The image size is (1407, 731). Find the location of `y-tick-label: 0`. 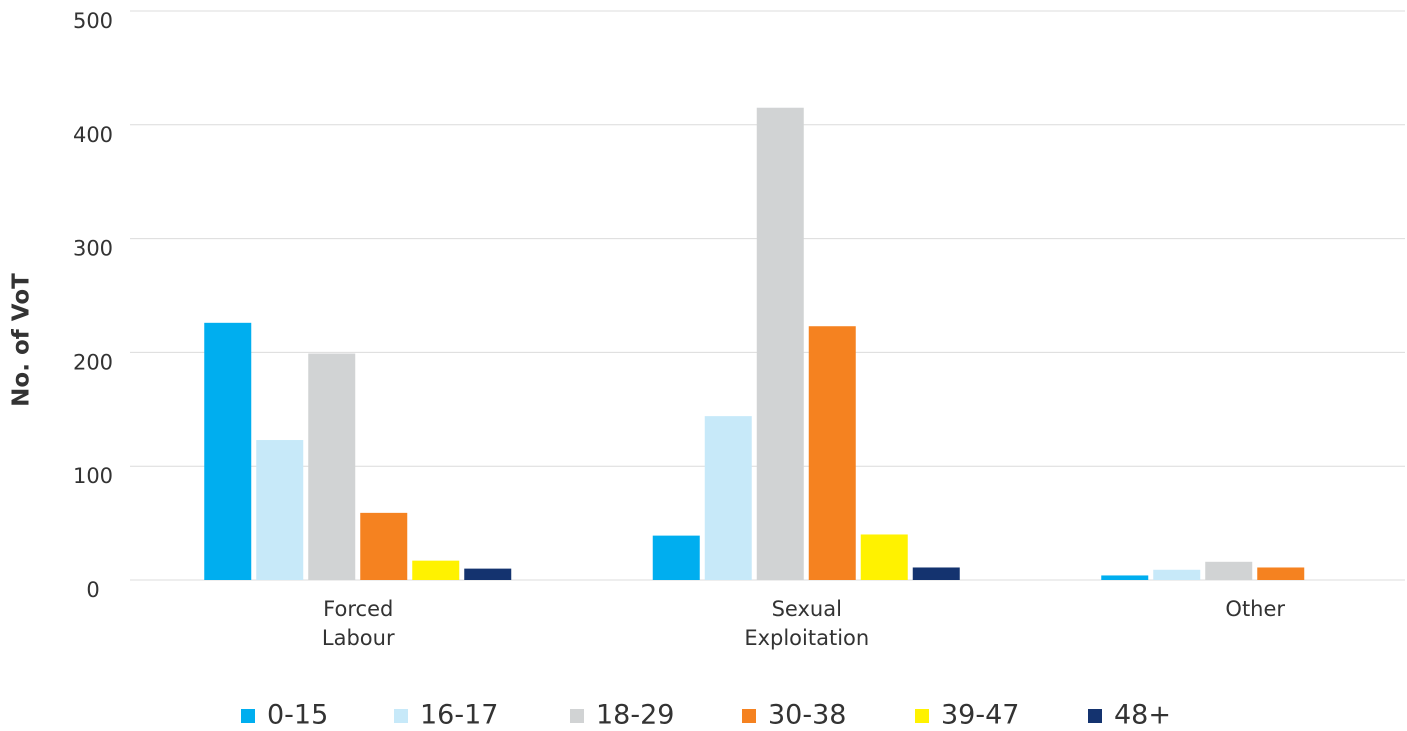

y-tick-label: 0 is located at coordinates (92, 590).